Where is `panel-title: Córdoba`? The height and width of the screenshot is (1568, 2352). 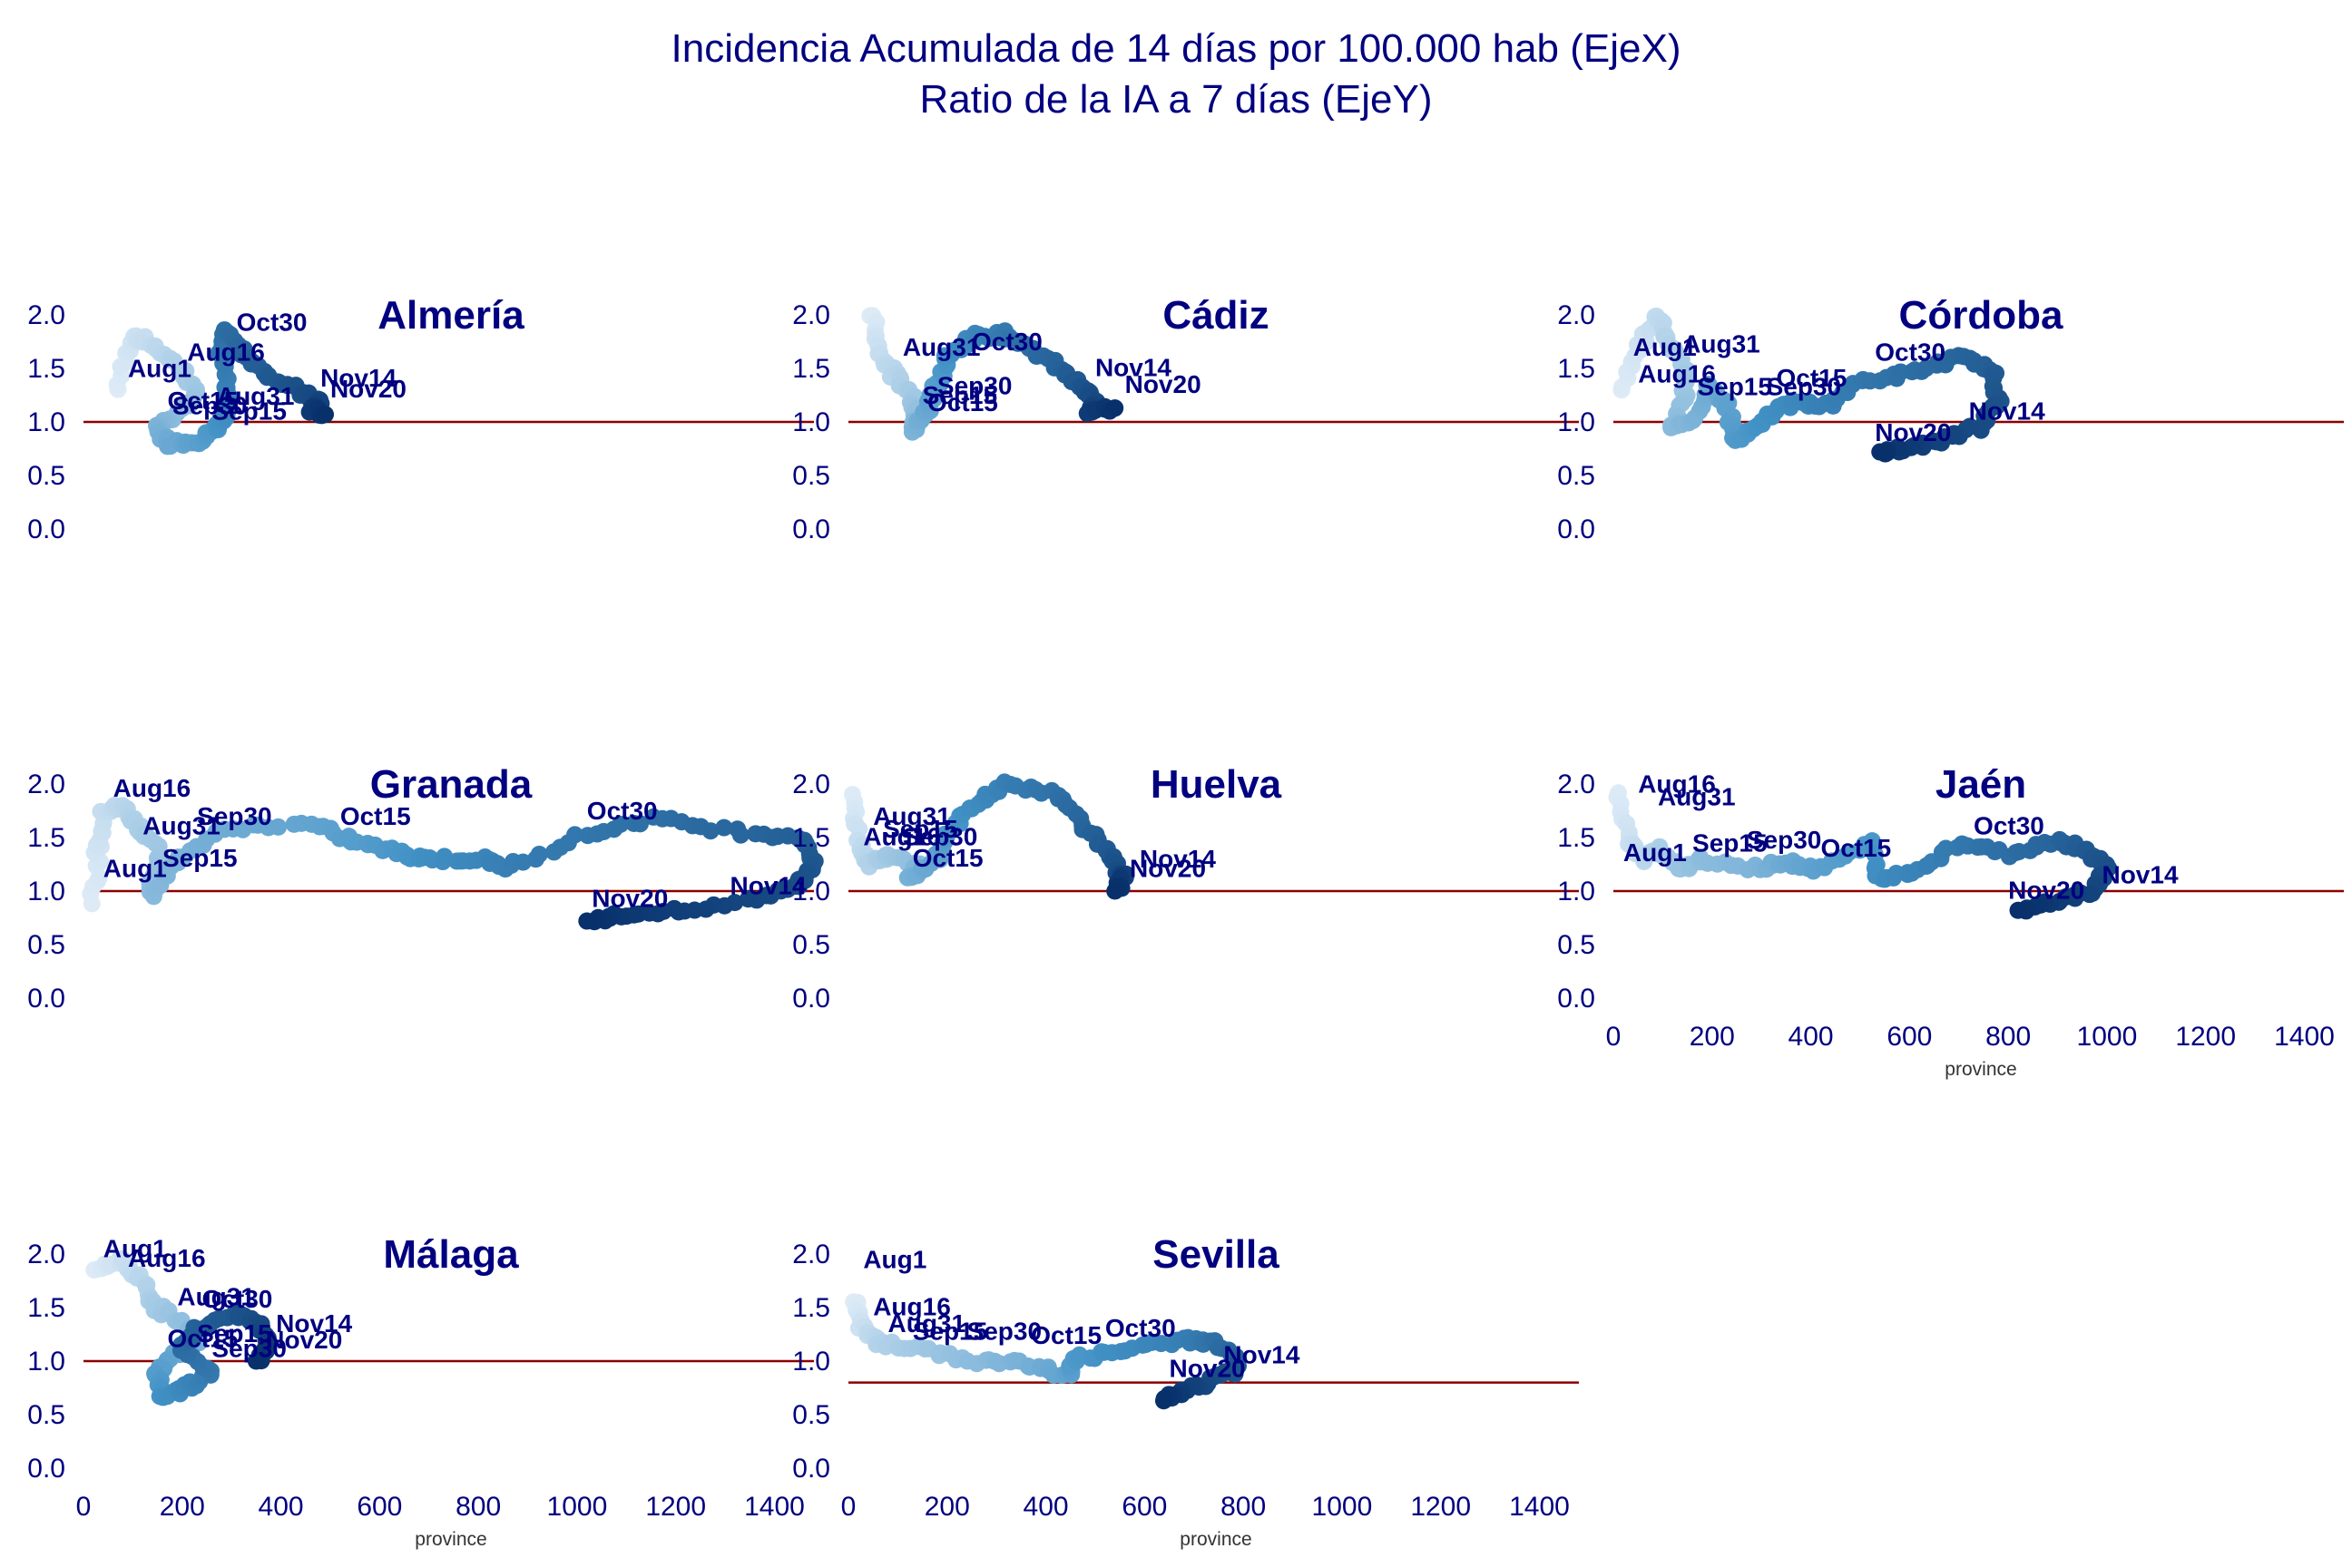 panel-title: Córdoba is located at coordinates (1981, 315).